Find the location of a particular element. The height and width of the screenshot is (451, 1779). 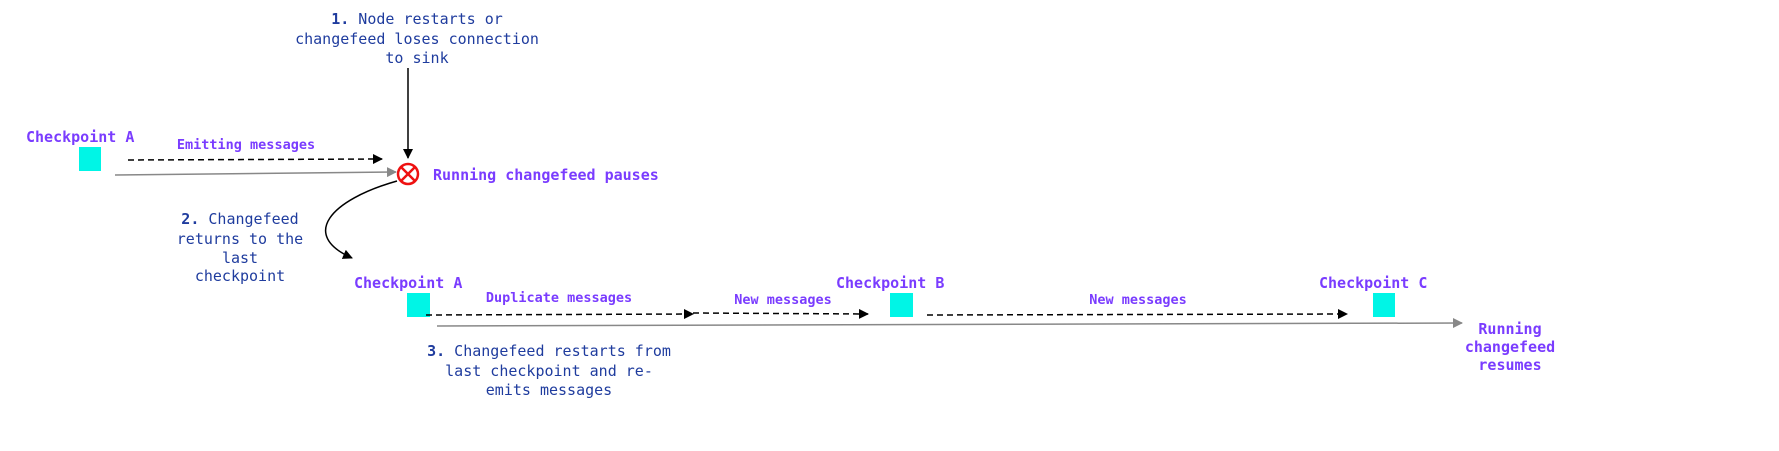

resume-line: Running is located at coordinates (1509, 329).